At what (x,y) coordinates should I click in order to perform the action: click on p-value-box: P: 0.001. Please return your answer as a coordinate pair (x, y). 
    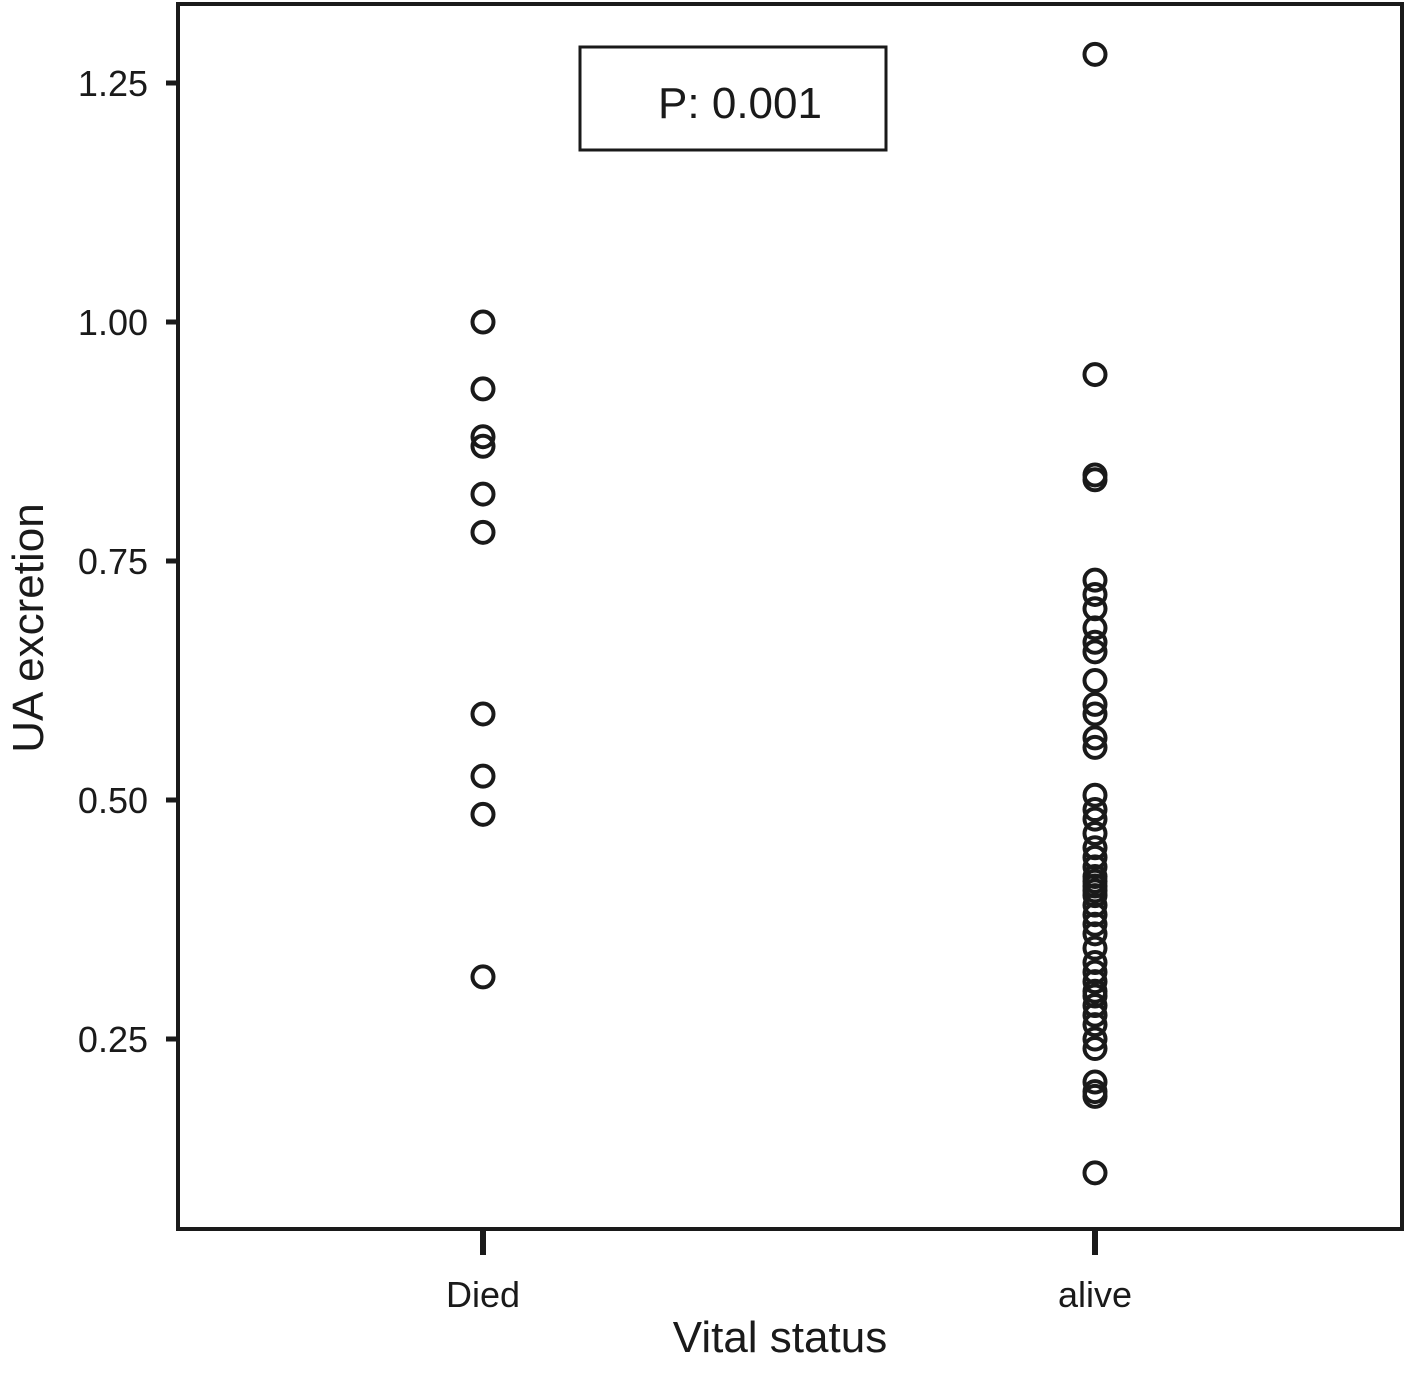
    Looking at the image, I should click on (733, 98).